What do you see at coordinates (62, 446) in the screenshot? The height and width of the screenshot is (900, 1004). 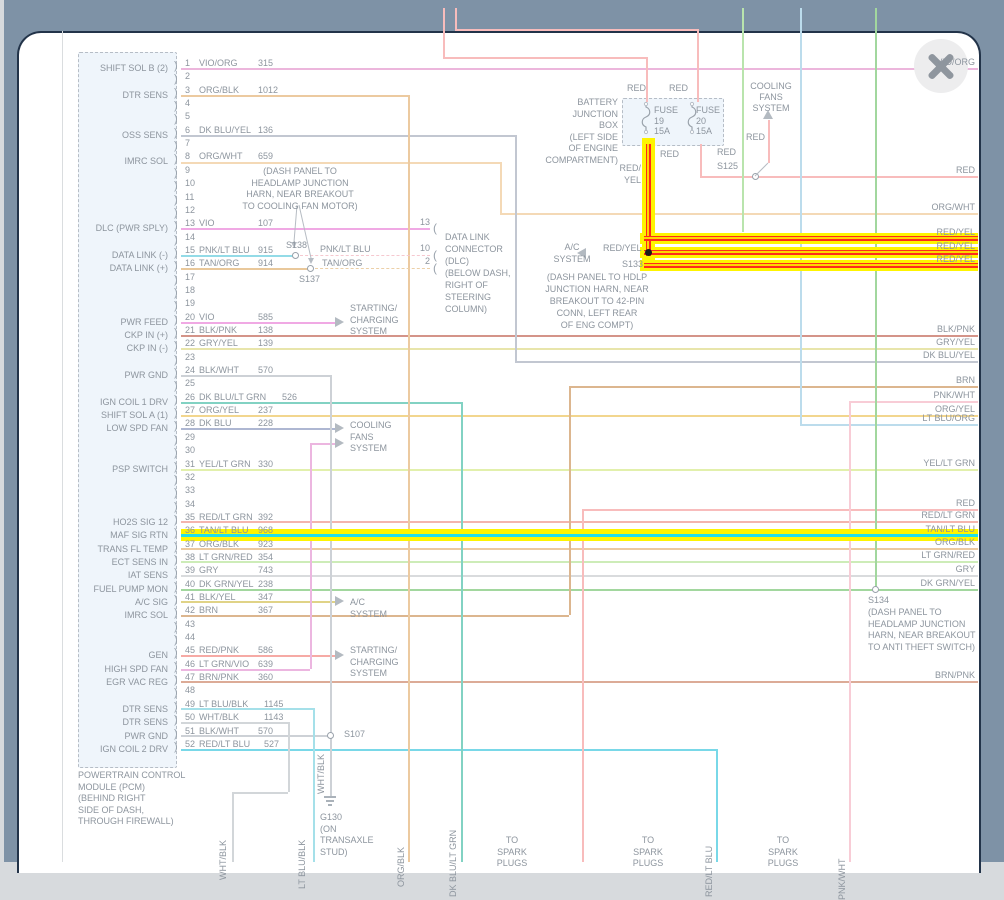 I see `page-edge-line` at bounding box center [62, 446].